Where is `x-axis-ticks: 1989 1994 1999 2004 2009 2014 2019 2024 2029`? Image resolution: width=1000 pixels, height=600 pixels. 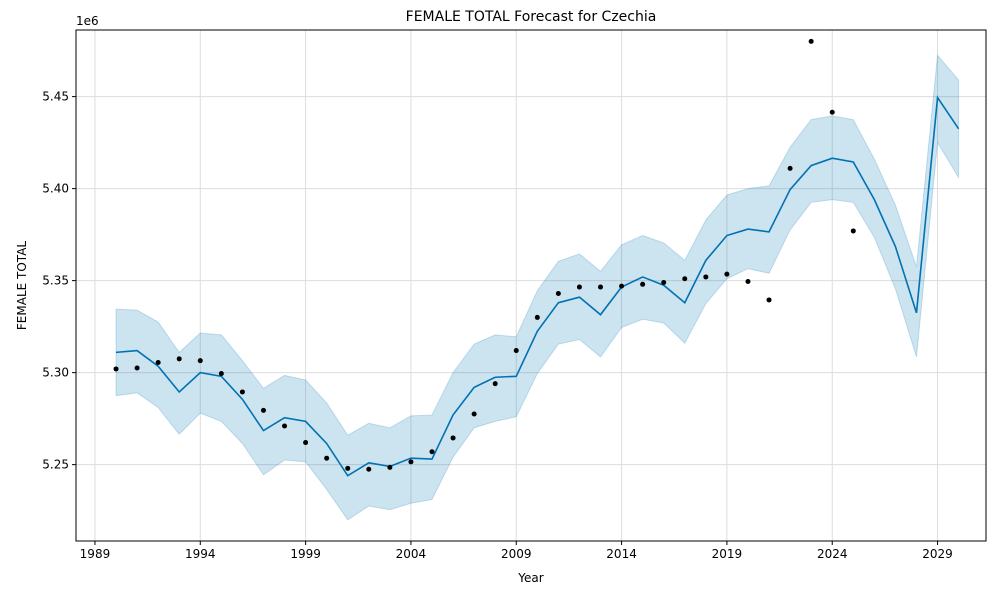 x-axis-ticks: 1989 1994 1999 2004 2009 2014 2019 2024 2029 is located at coordinates (516, 551).